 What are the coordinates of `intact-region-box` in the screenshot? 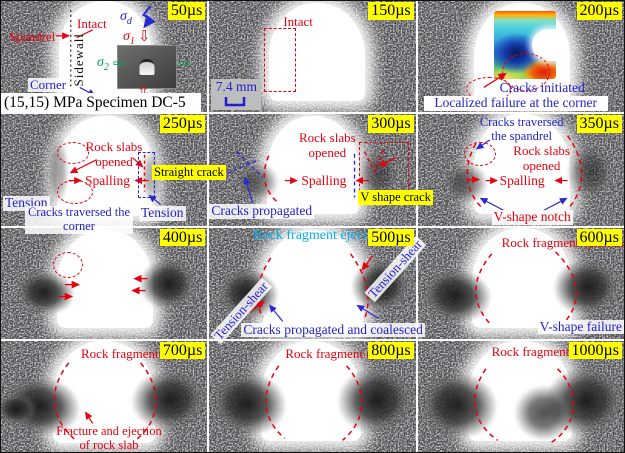 It's located at (280, 60).